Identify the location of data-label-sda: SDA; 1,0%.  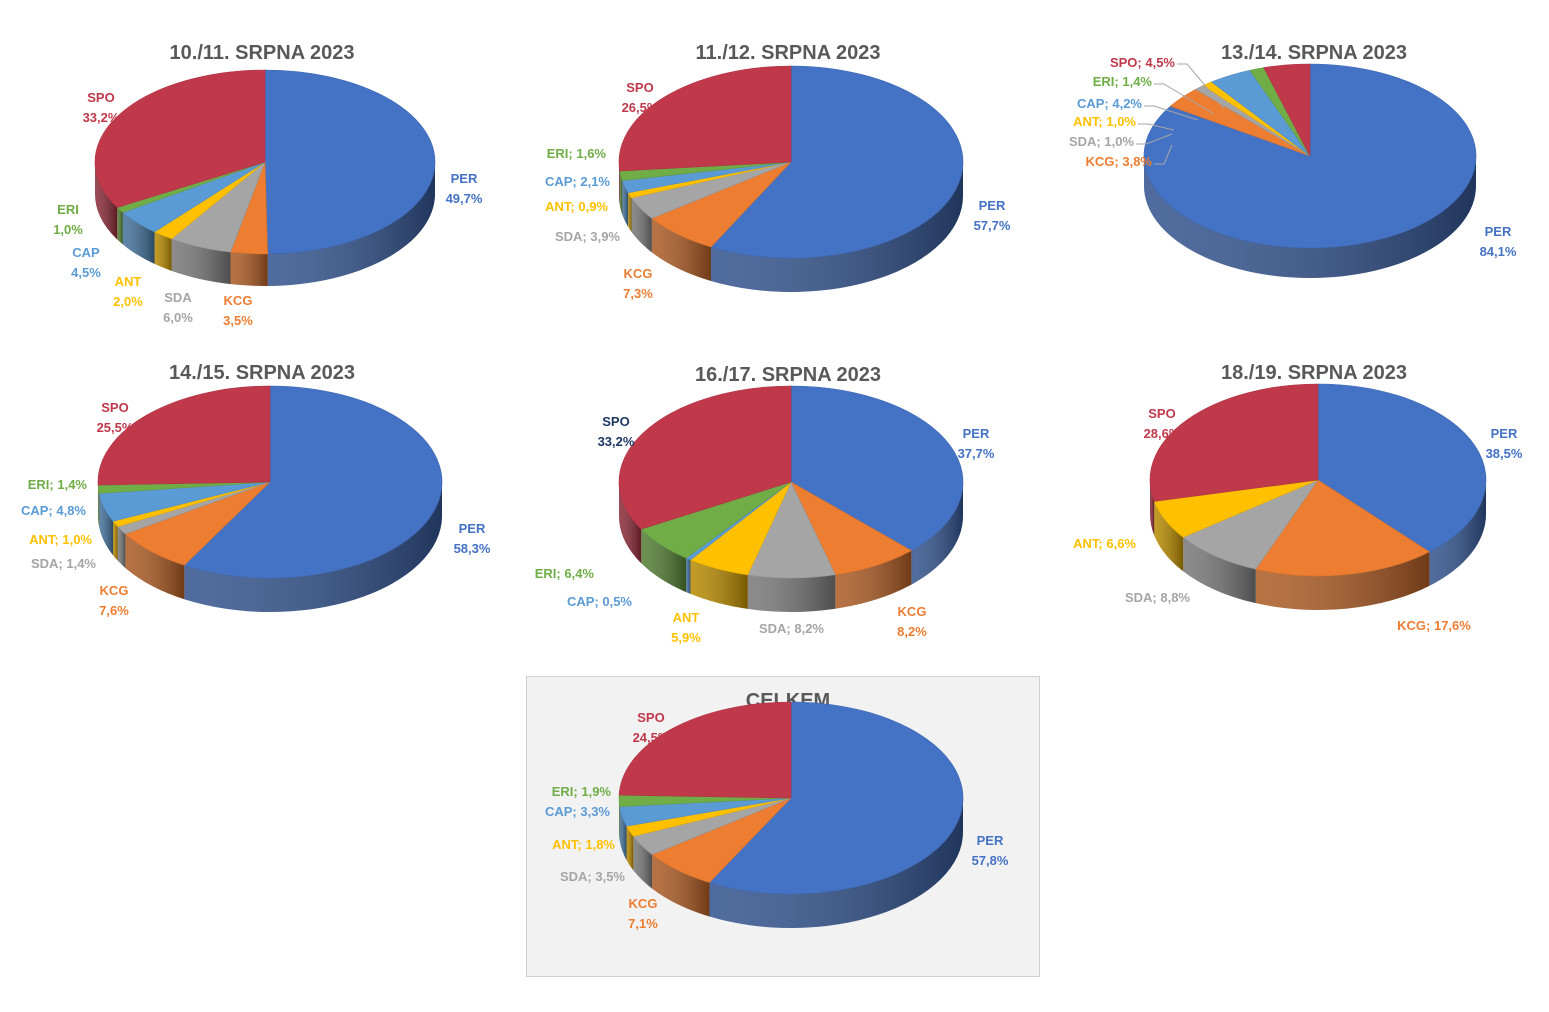
(1101, 141).